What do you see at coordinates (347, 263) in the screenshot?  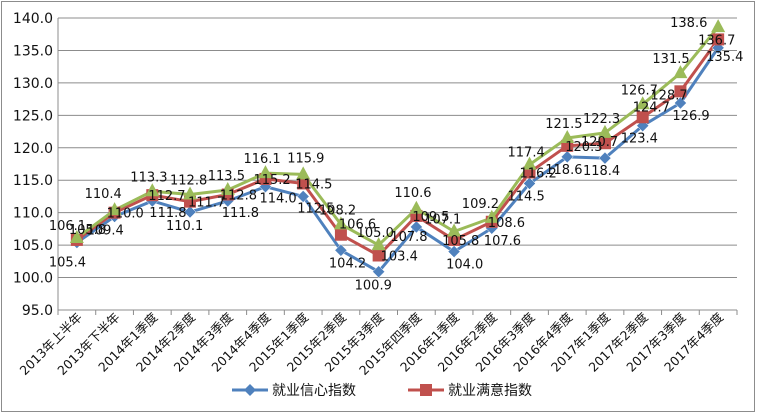 I see `data-label: 104.2` at bounding box center [347, 263].